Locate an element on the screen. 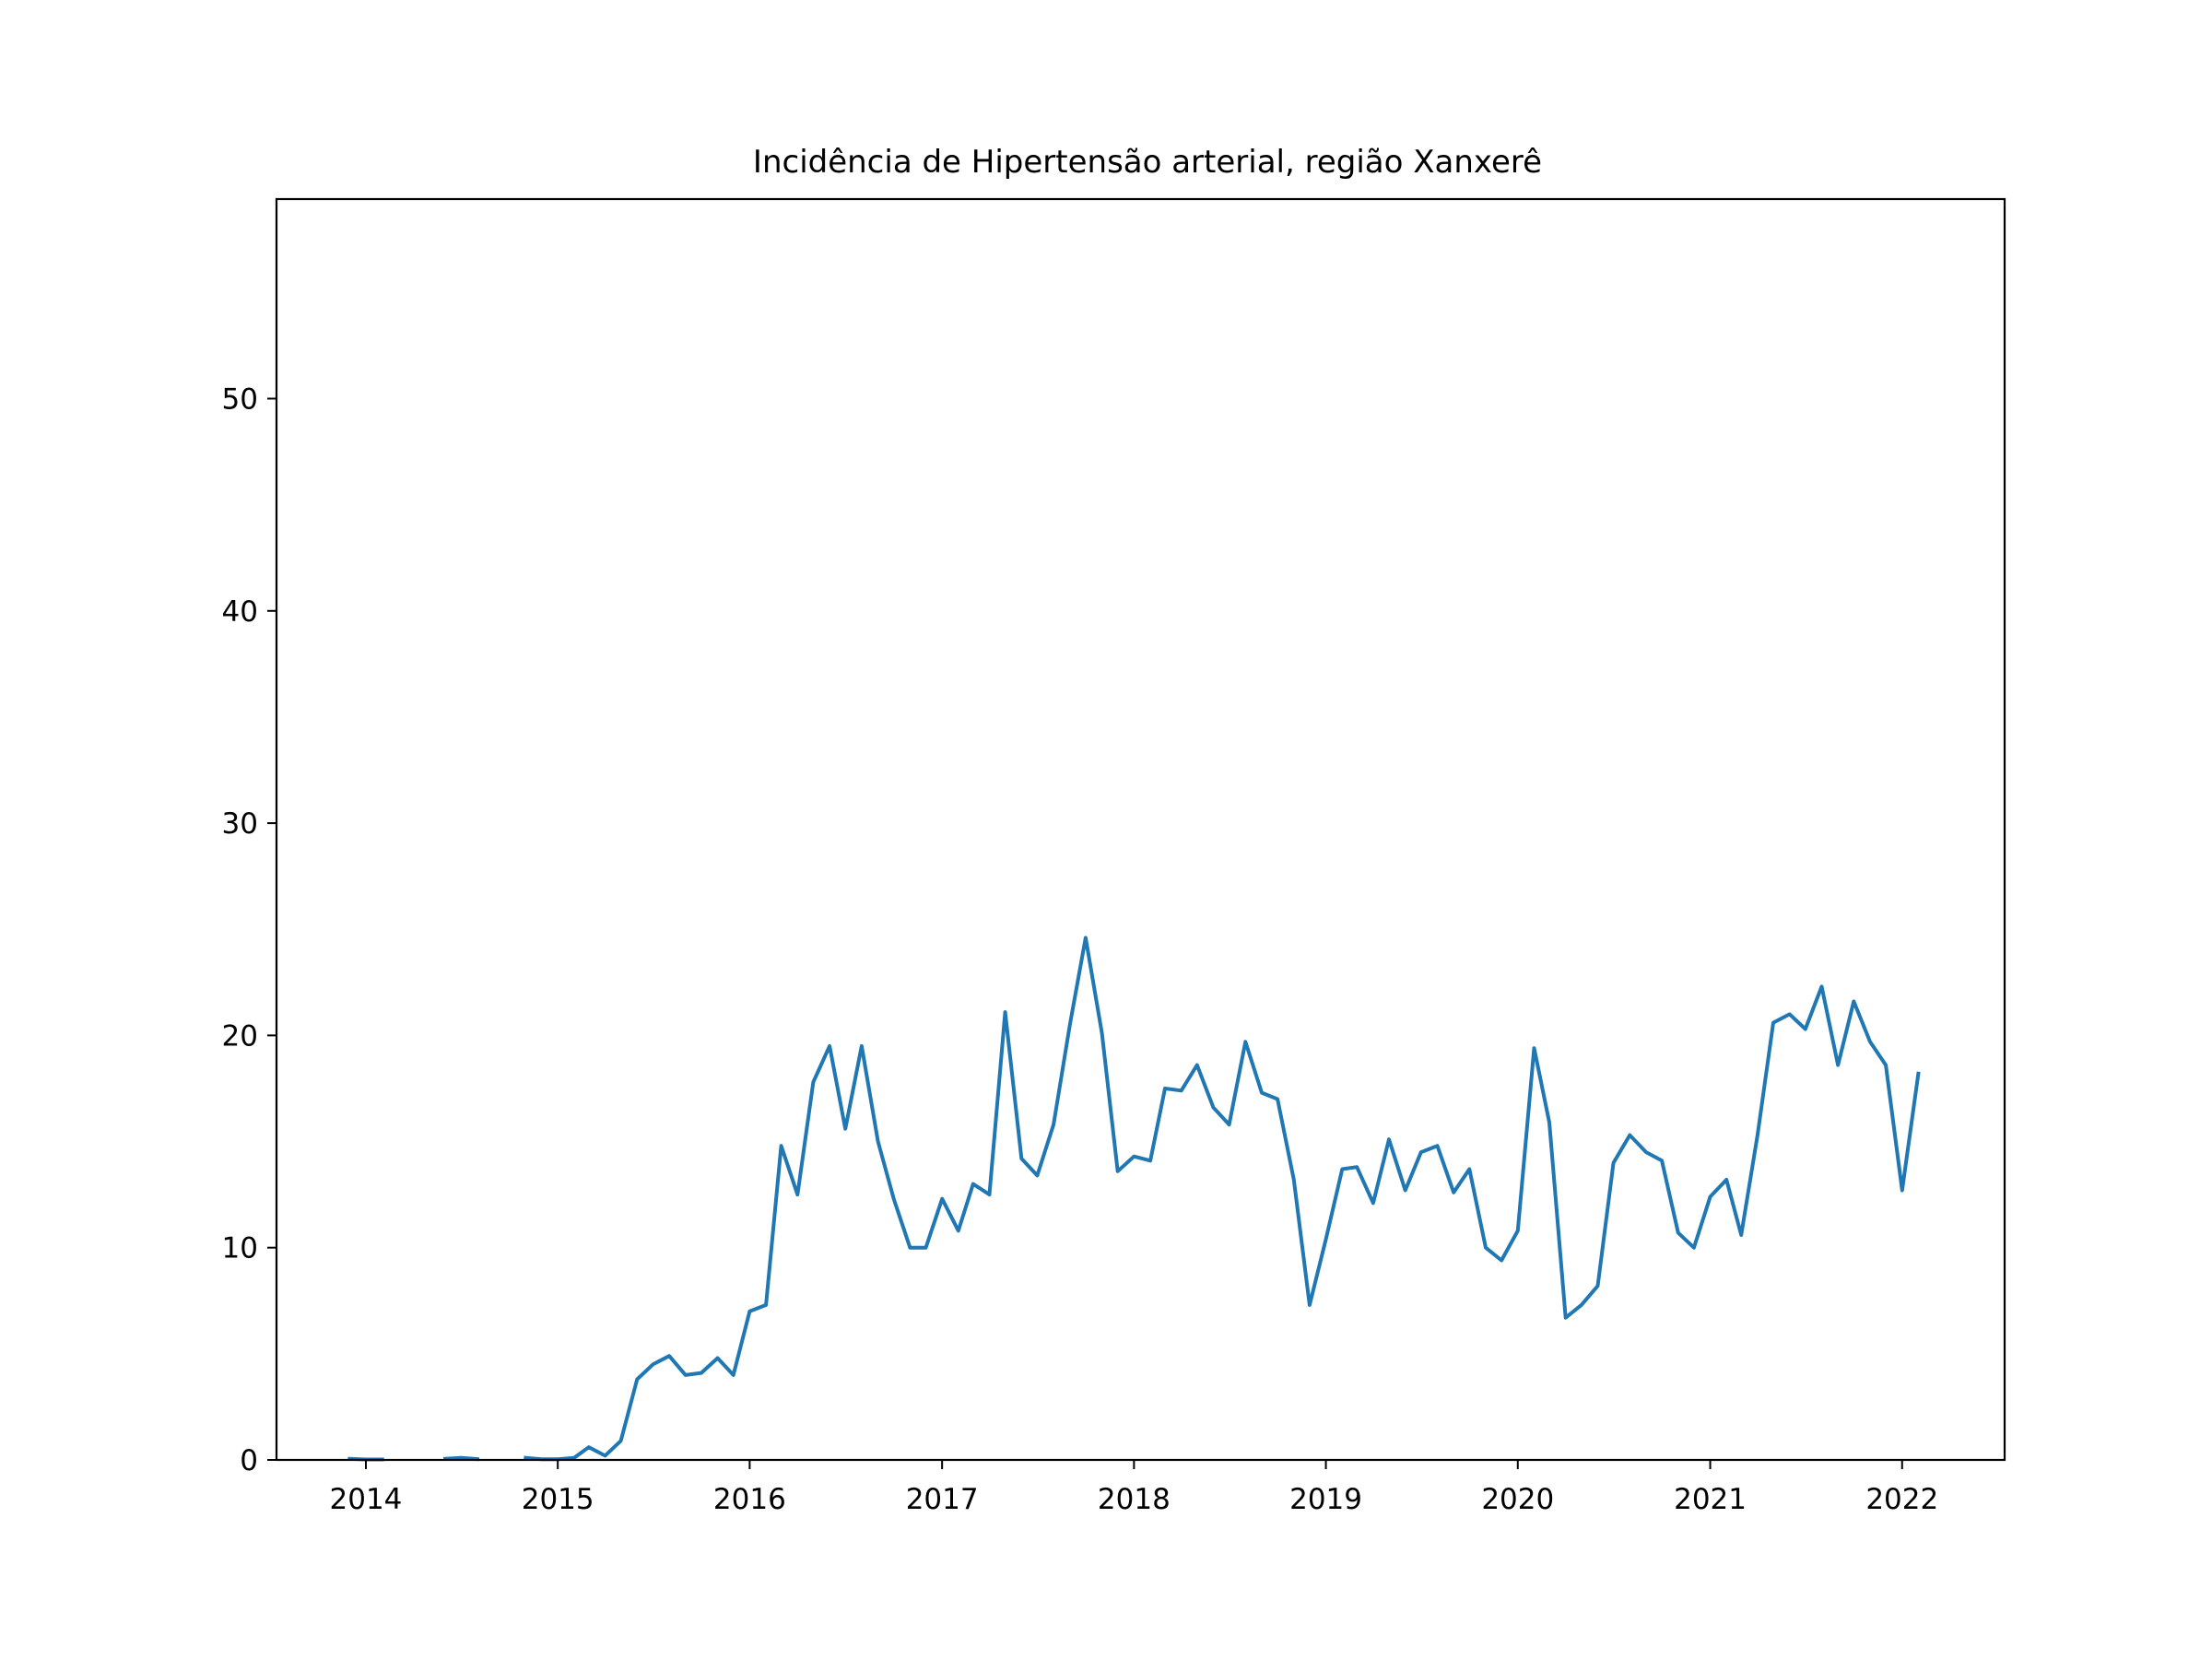  x-tick-label: 2017 is located at coordinates (942, 1499).